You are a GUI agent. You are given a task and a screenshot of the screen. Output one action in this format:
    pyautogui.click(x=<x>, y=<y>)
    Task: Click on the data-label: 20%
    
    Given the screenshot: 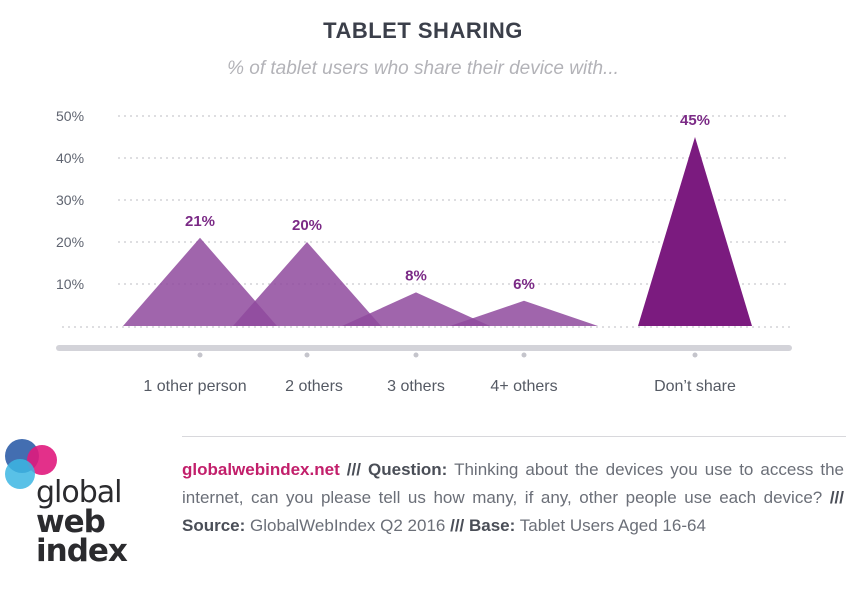 What is the action you would take?
    pyautogui.click(x=307, y=225)
    